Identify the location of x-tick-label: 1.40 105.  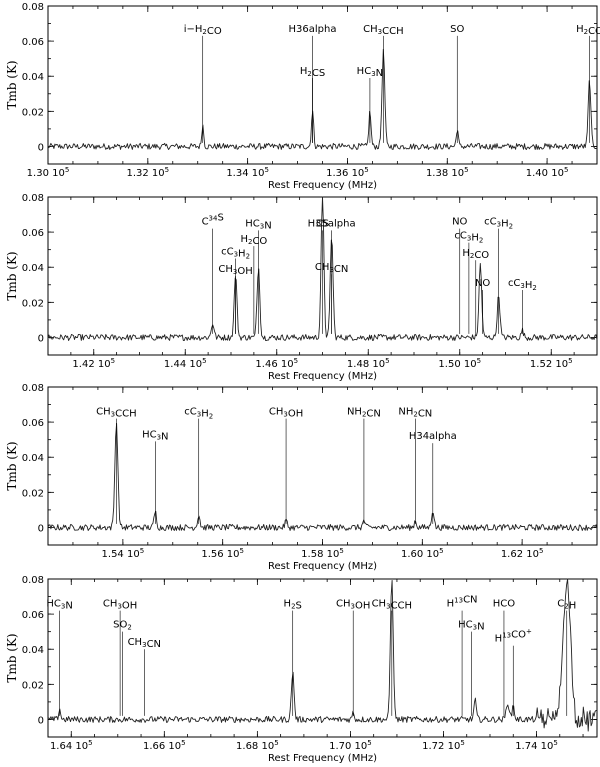
(547, 172).